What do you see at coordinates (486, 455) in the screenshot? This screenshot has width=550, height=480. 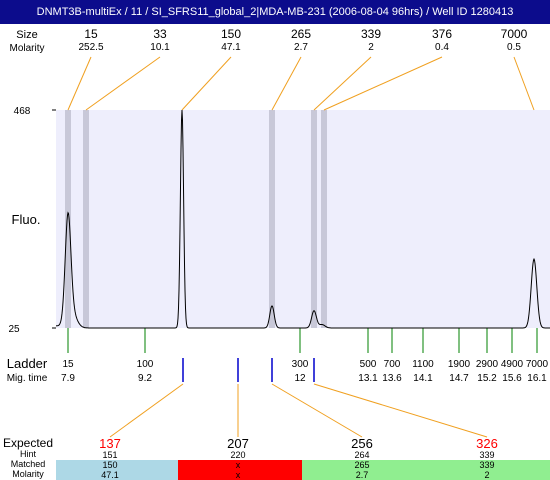 I see `hint-value: 339` at bounding box center [486, 455].